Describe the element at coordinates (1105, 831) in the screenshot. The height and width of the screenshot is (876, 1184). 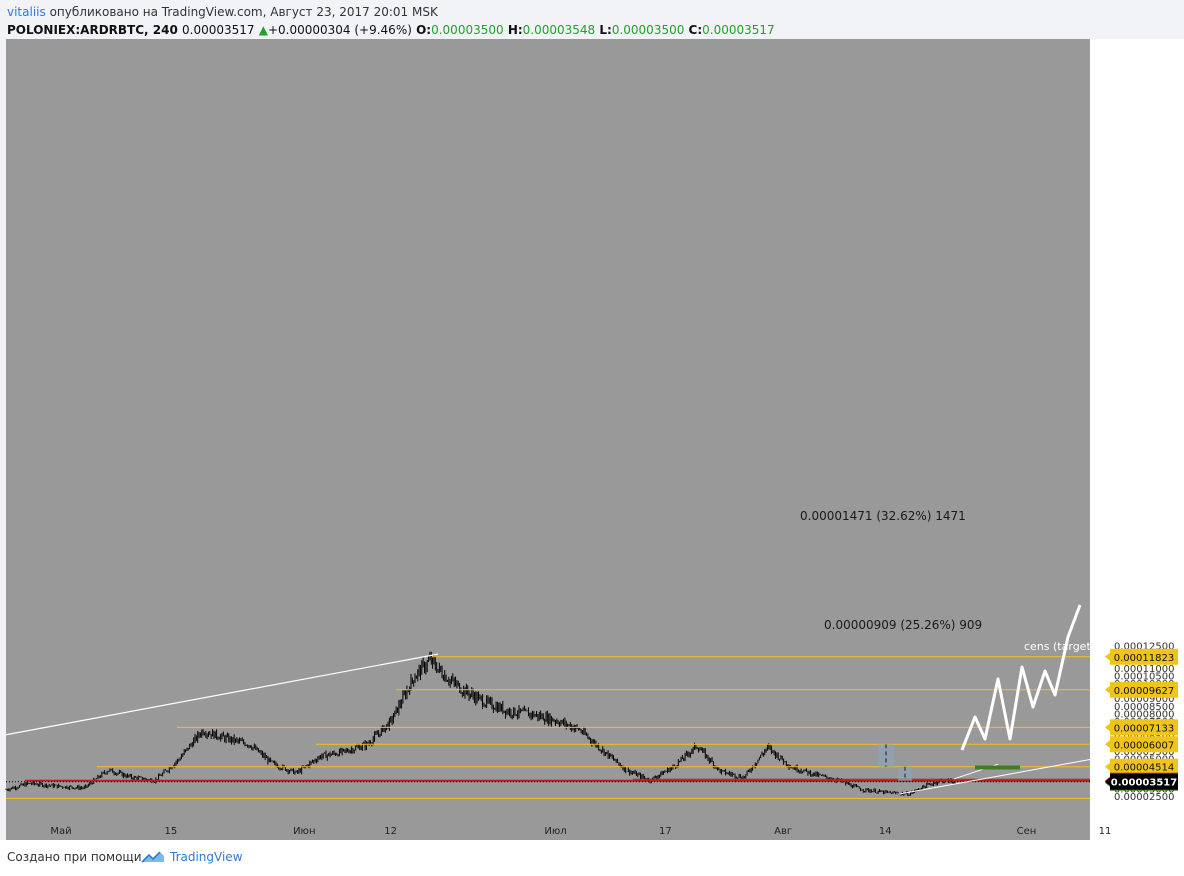
I see `x-tick-label: 11` at that location.